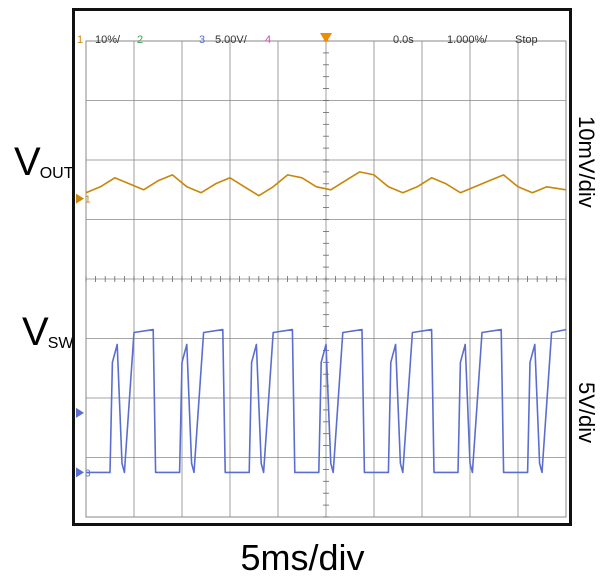 This screenshot has width=605, height=582. What do you see at coordinates (302, 557) in the screenshot?
I see `time-scale-label: 5ms/div` at bounding box center [302, 557].